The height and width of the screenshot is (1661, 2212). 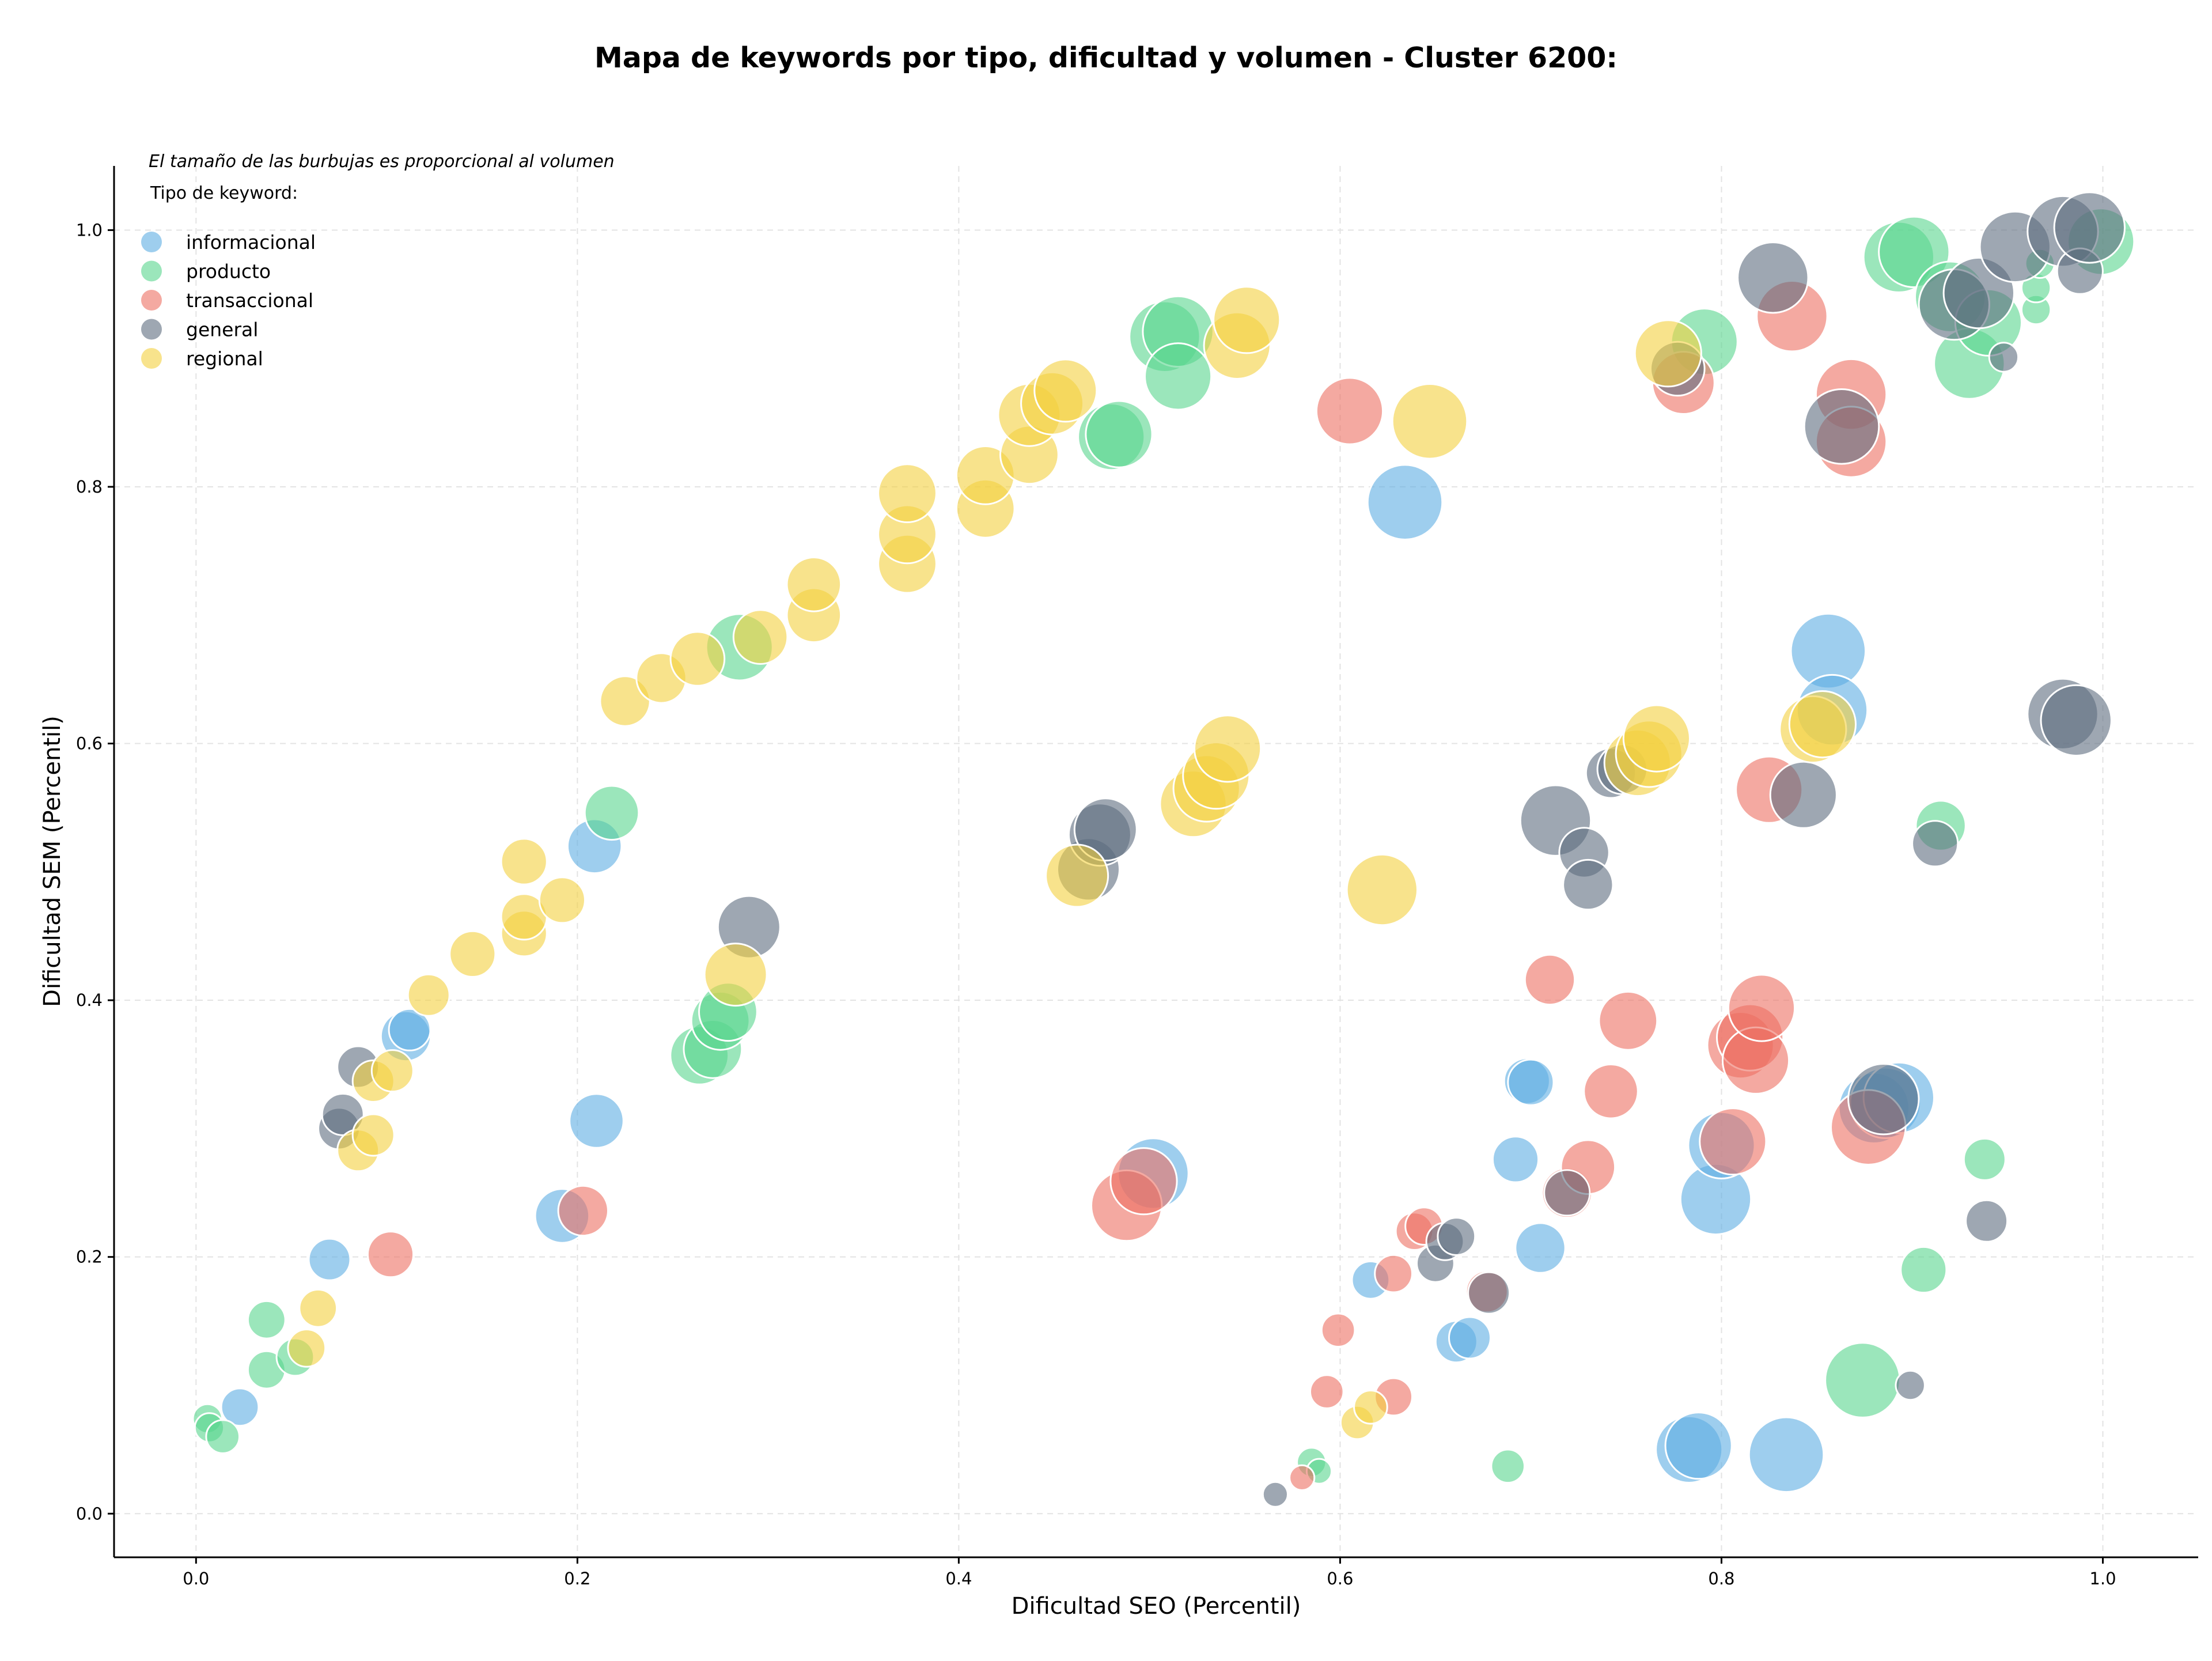 What do you see at coordinates (151, 329) in the screenshot?
I see `legend-marker-general` at bounding box center [151, 329].